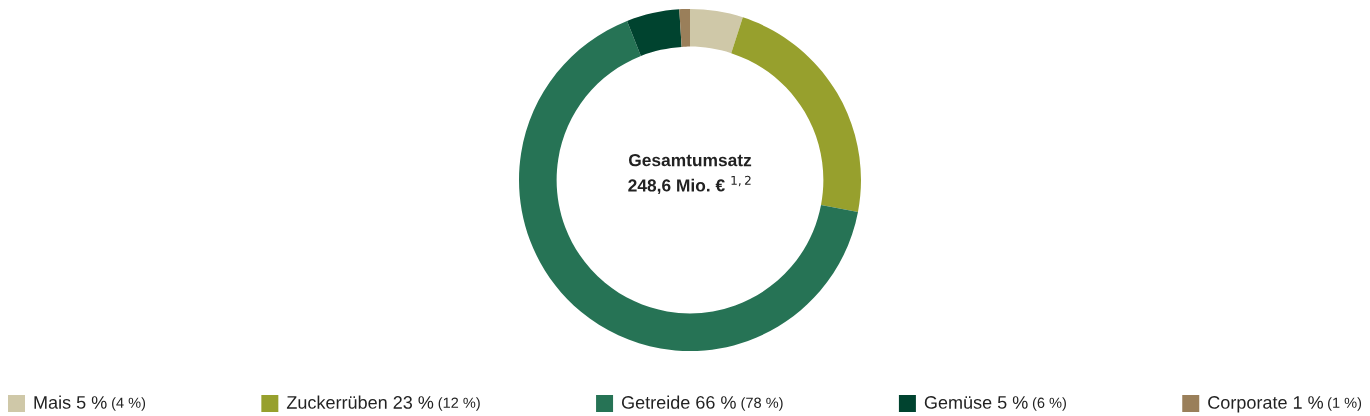 The height and width of the screenshot is (416, 1370). Describe the element at coordinates (459, 404) in the screenshot. I see `text: (12 %)` at that location.